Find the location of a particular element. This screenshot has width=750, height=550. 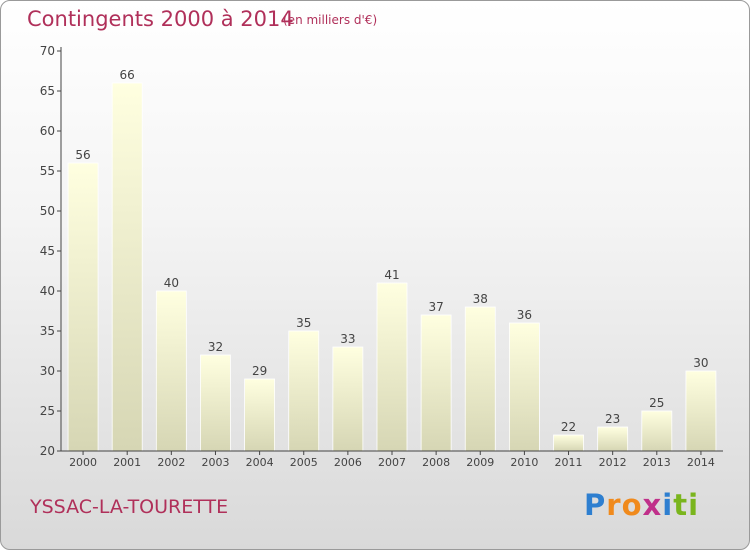

y-tick-label: 50 is located at coordinates (47, 211).